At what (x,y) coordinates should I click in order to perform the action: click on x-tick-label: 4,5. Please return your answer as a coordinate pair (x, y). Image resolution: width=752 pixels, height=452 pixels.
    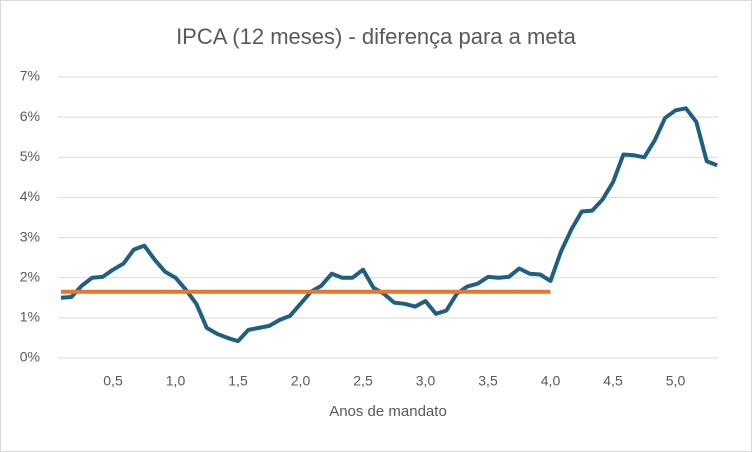
    Looking at the image, I should click on (613, 381).